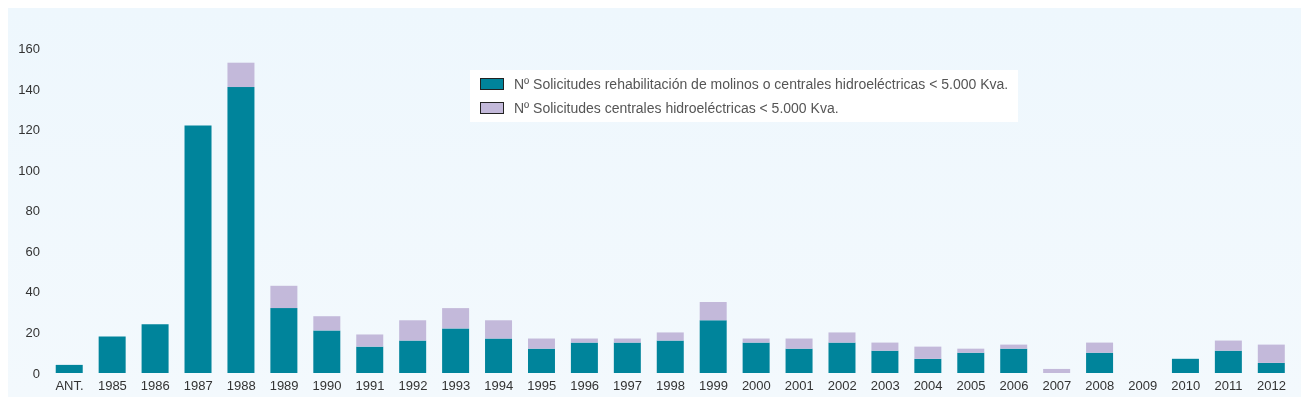 The height and width of the screenshot is (405, 1309). What do you see at coordinates (32, 211) in the screenshot?
I see `y-tick-label: 80` at bounding box center [32, 211].